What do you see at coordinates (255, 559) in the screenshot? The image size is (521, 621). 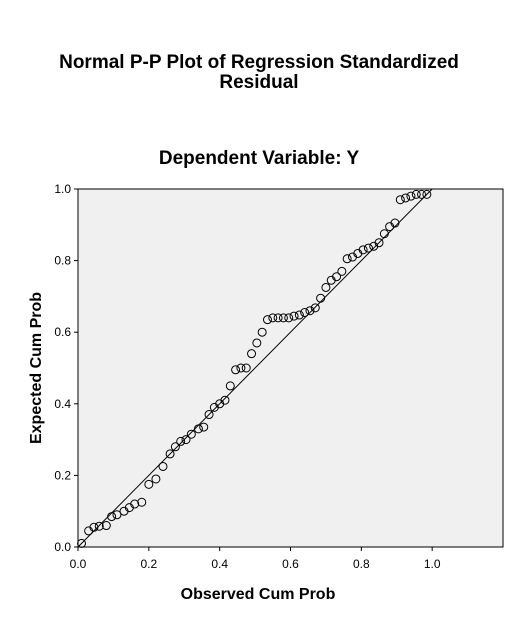 I see `x-axis-ticks: 0.0 0.2 0.4 0.6 0.8 1.0` at bounding box center [255, 559].